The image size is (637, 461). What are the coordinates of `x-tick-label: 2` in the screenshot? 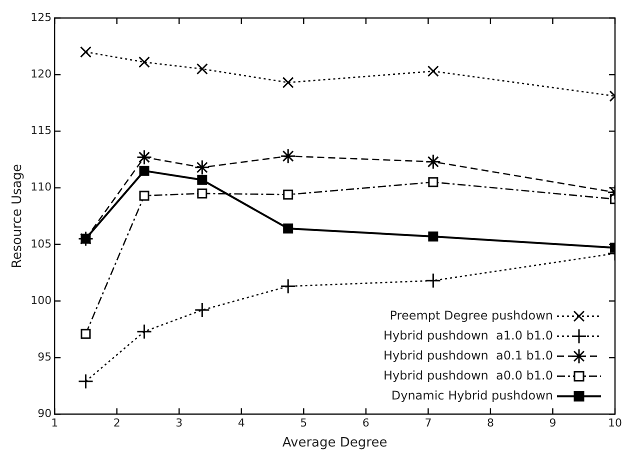 It's located at (116, 423).